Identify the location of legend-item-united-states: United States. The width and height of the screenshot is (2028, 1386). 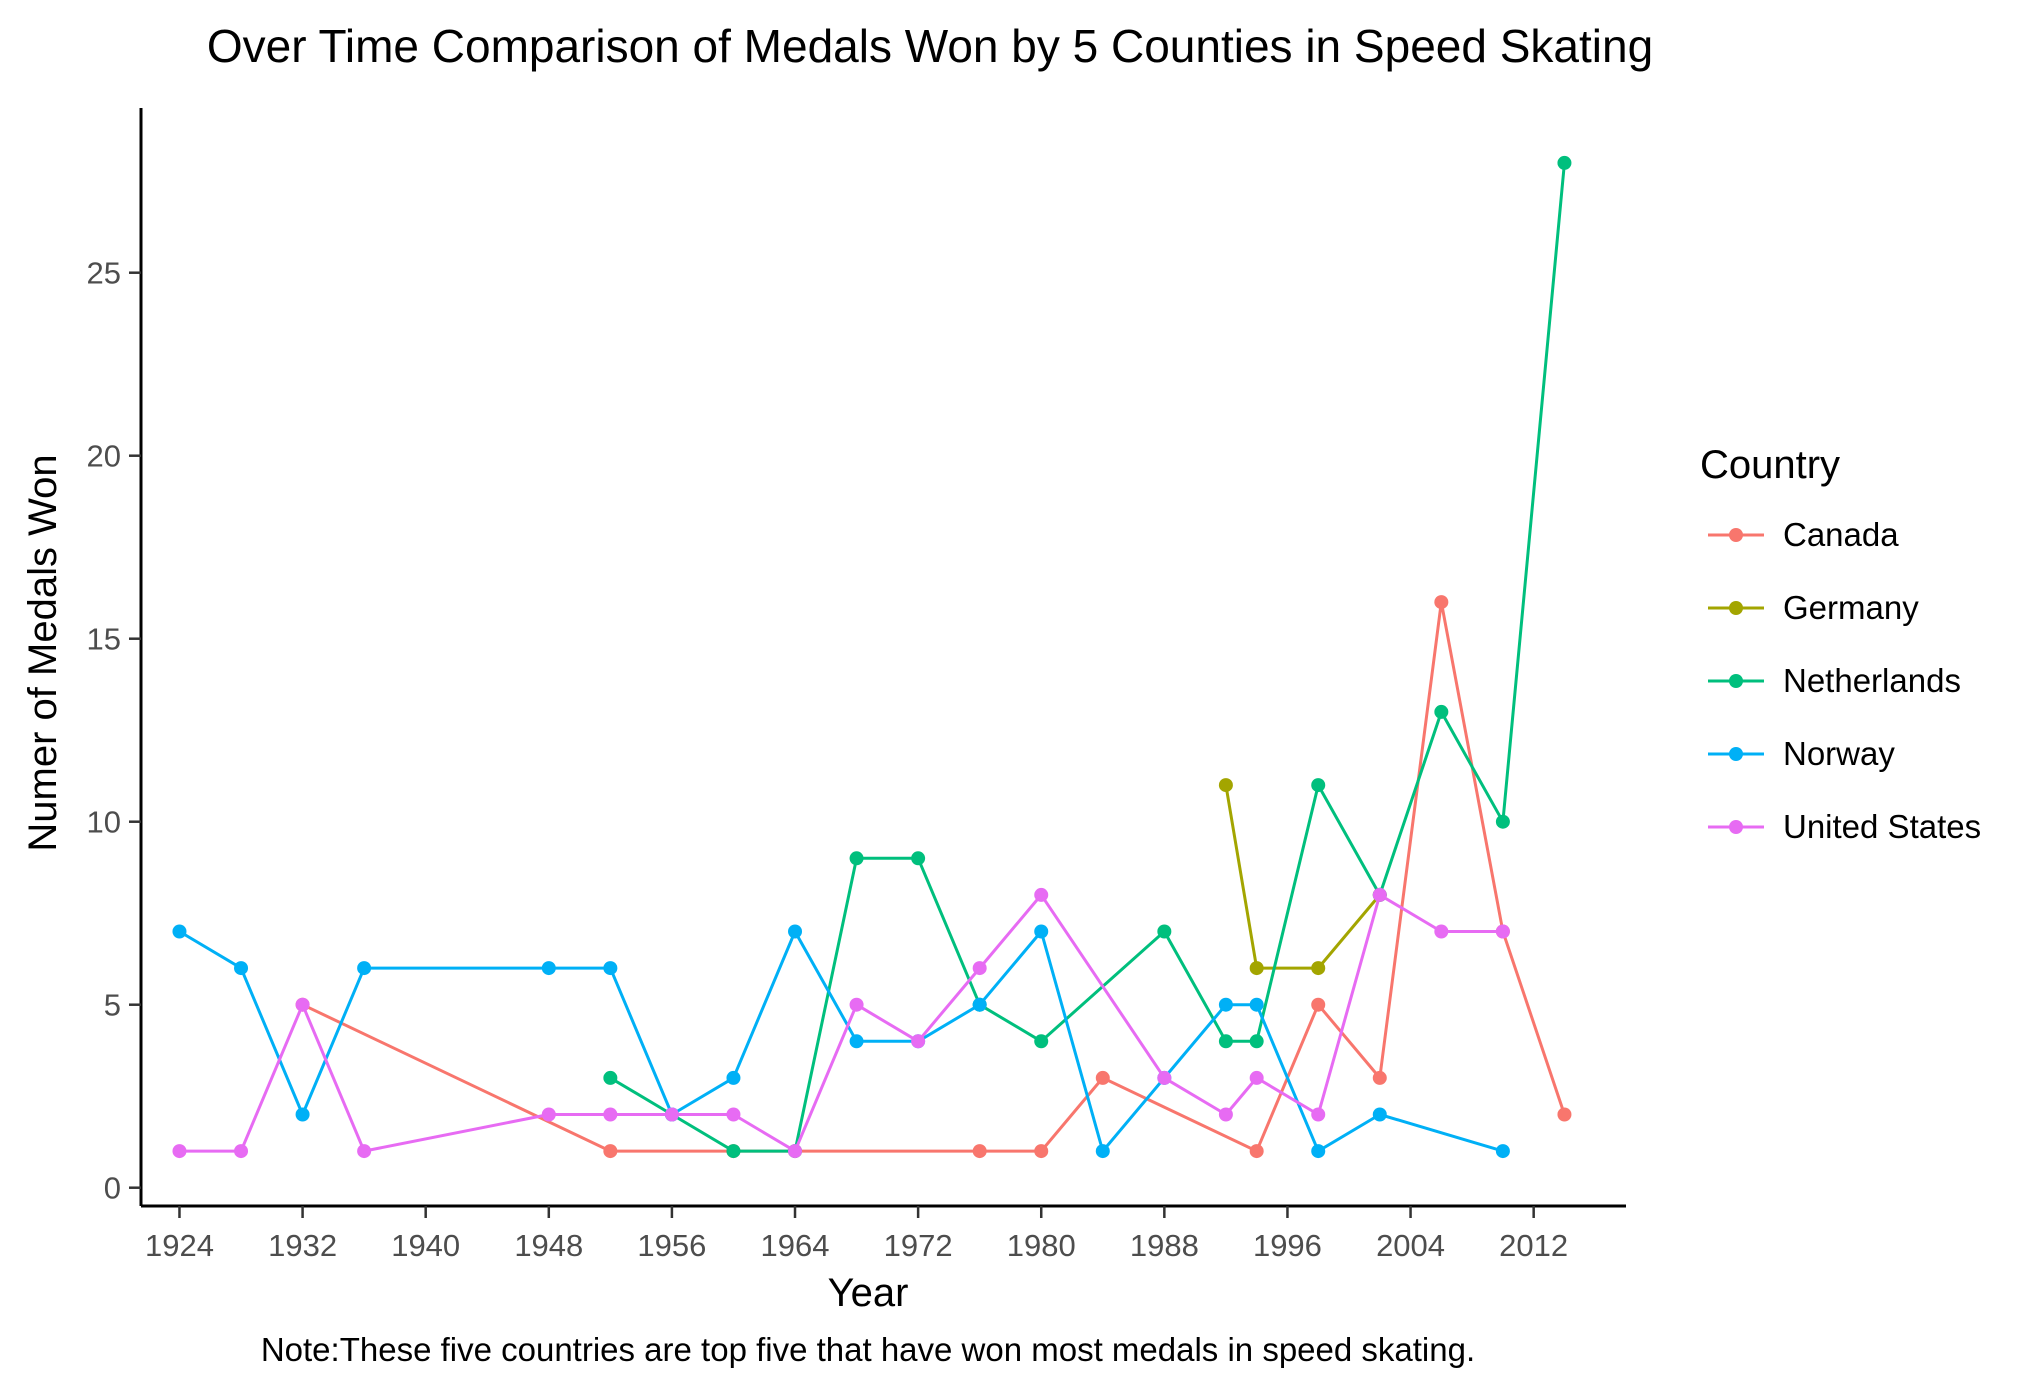
(1844, 826).